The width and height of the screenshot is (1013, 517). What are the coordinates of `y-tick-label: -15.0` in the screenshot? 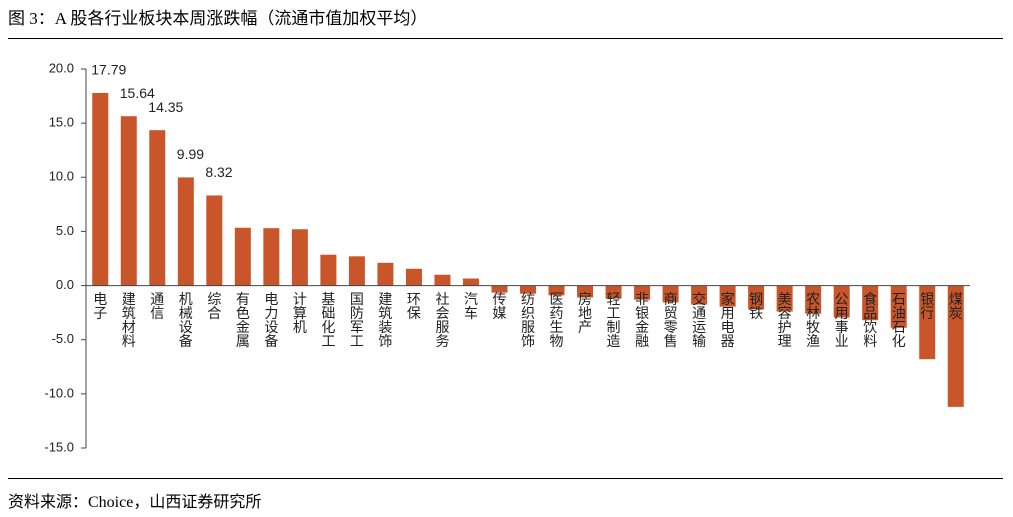 It's located at (59, 446).